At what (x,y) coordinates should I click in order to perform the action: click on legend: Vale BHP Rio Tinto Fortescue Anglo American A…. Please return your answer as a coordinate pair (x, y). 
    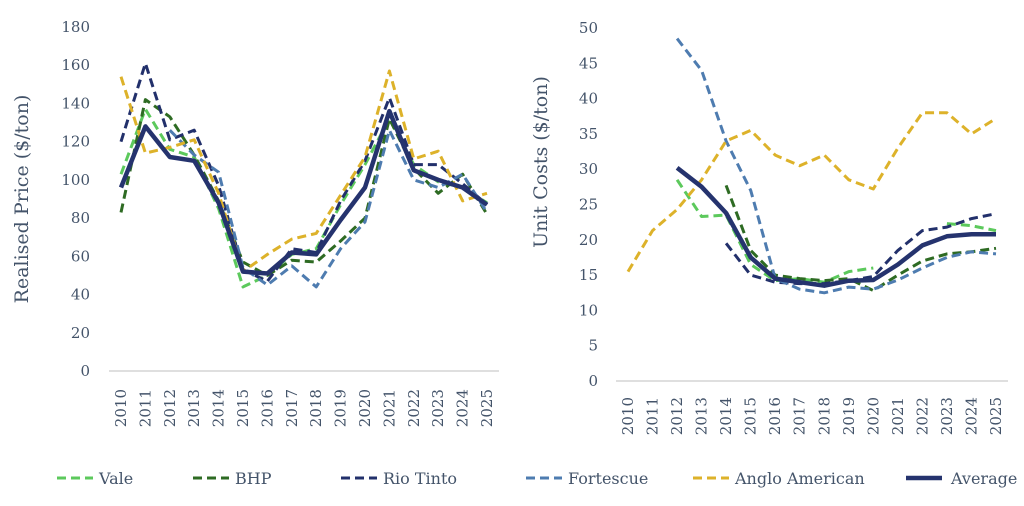
    Looking at the image, I should click on (537, 478).